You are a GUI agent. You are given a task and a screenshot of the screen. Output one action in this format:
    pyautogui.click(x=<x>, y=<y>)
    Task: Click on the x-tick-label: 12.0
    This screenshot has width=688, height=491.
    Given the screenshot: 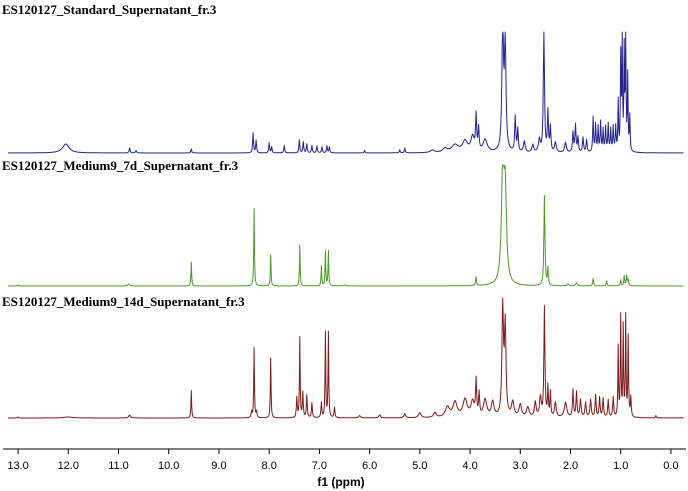 What is the action you would take?
    pyautogui.click(x=68, y=466)
    